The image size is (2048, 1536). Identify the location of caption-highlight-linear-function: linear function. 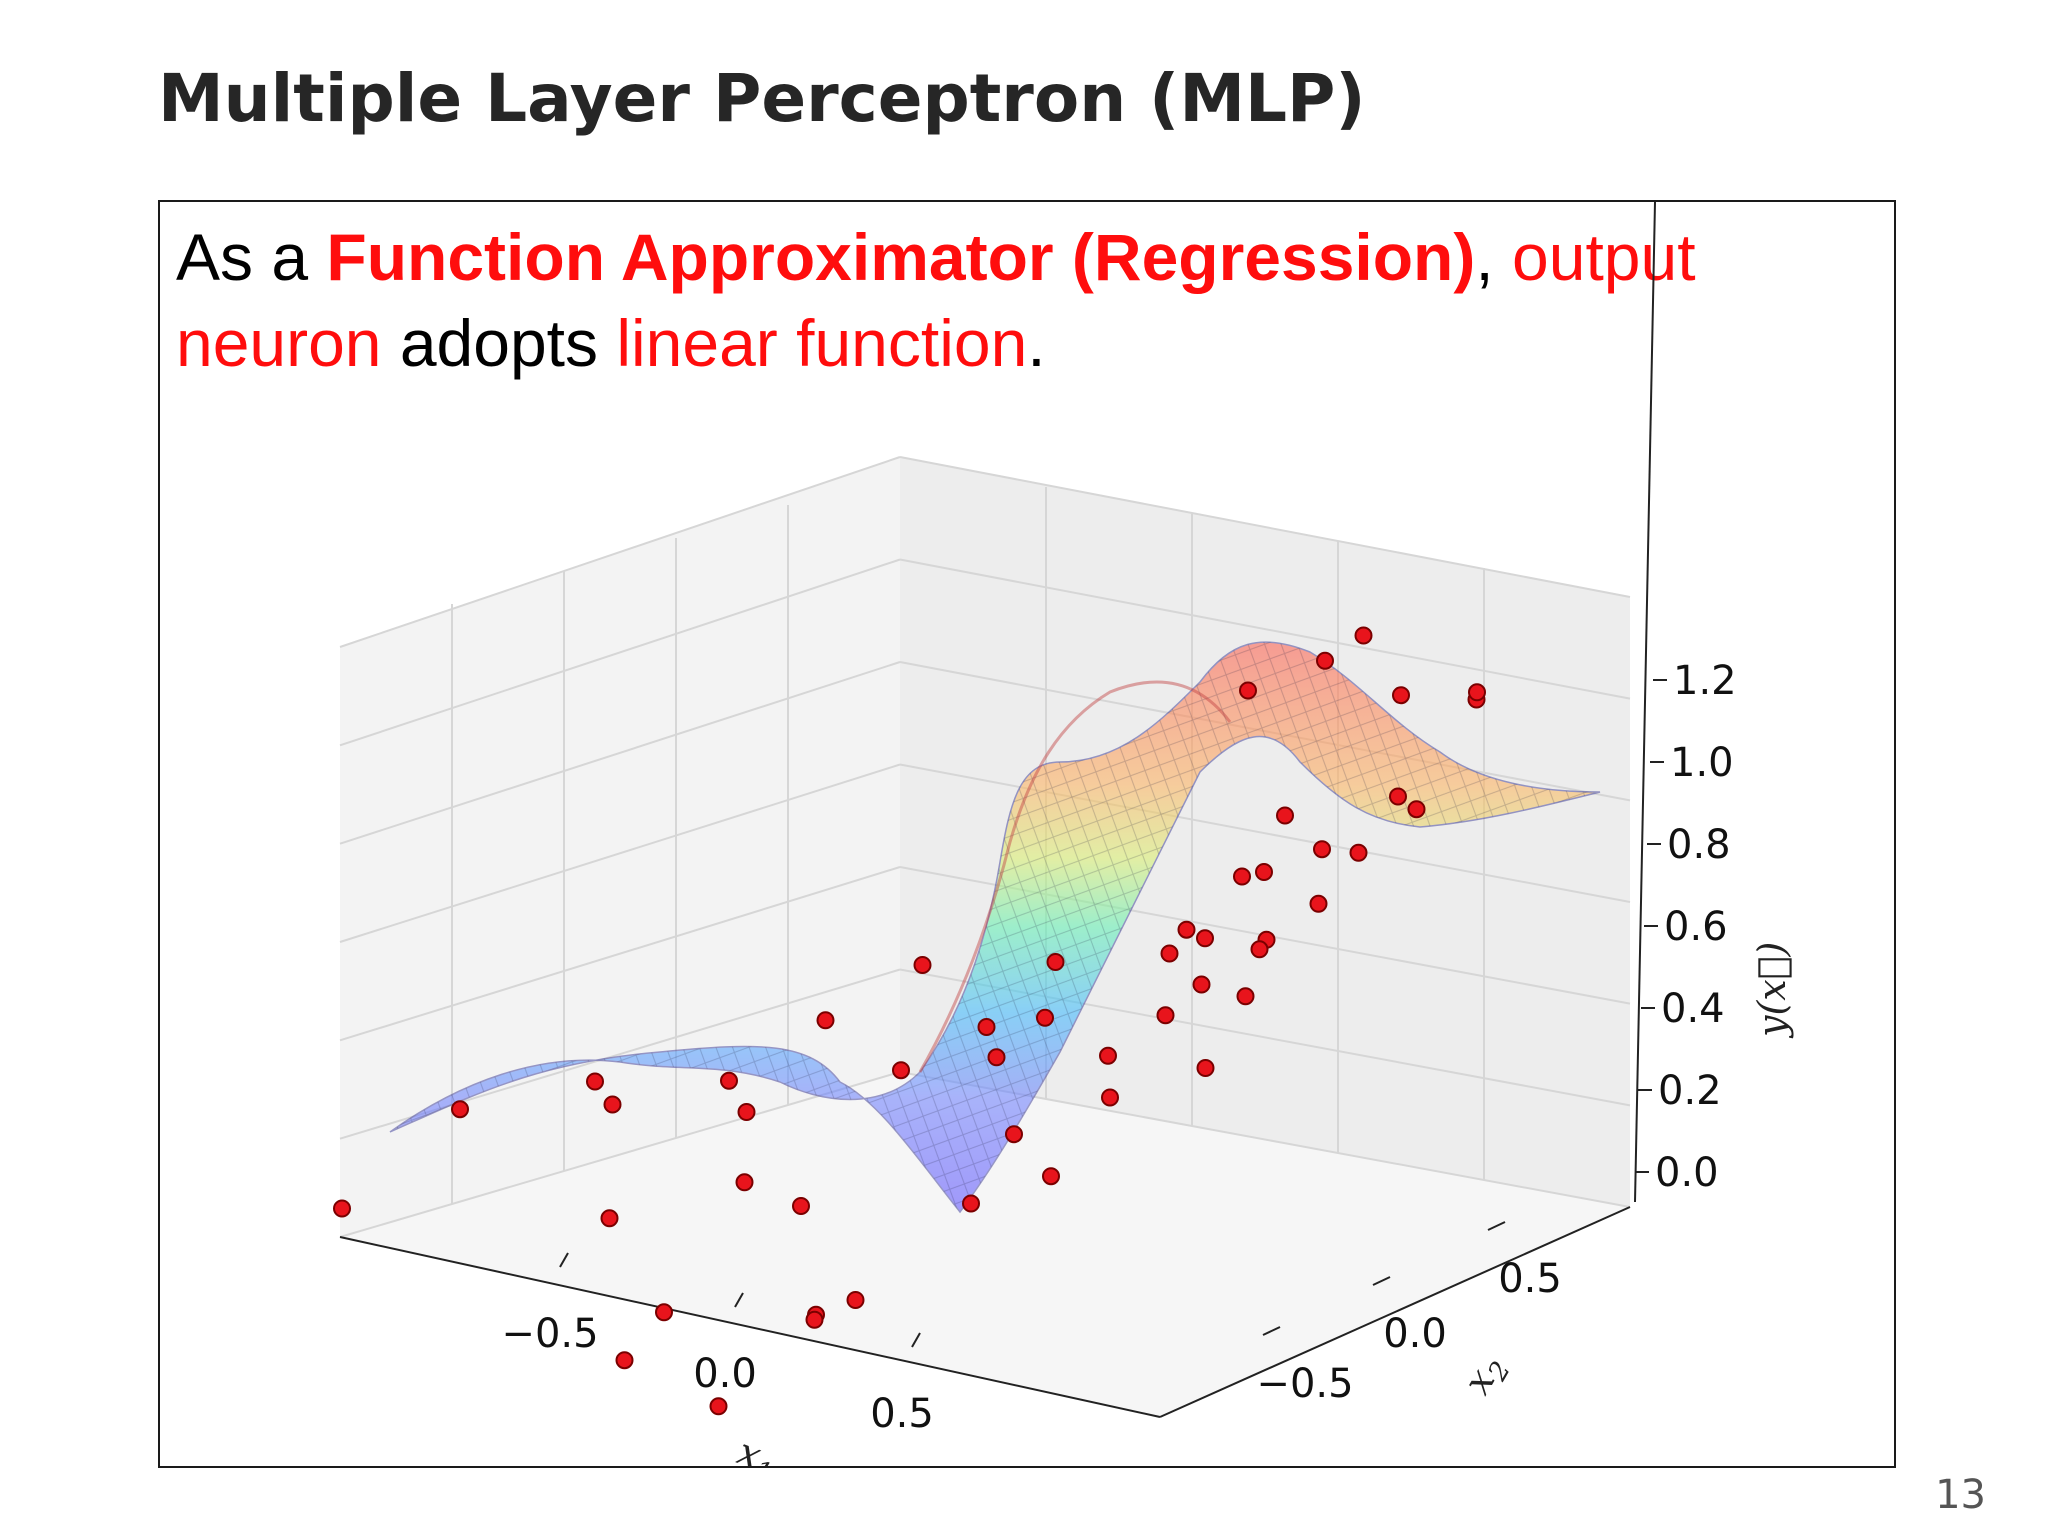
(822, 343).